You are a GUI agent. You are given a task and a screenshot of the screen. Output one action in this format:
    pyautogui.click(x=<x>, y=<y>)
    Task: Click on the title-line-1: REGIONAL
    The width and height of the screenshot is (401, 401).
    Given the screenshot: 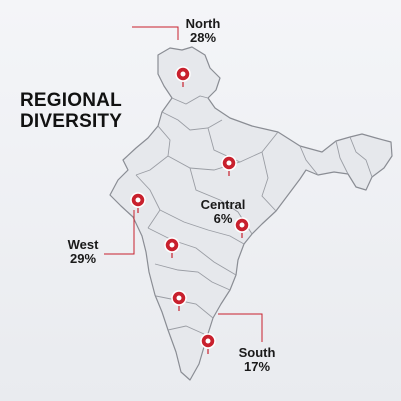 What is the action you would take?
    pyautogui.click(x=71, y=100)
    